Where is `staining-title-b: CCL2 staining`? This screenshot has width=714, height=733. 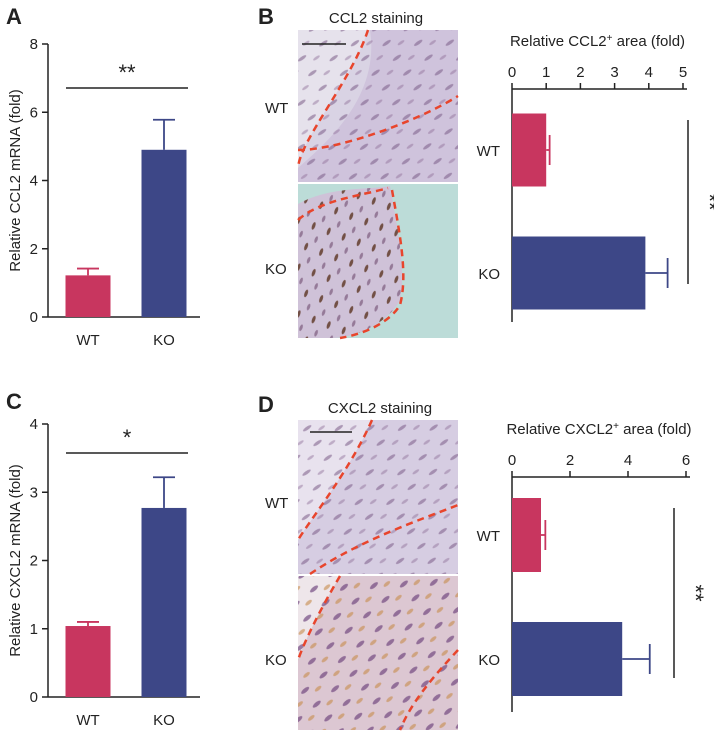
staining-title-b: CCL2 staining is located at coordinates (376, 18).